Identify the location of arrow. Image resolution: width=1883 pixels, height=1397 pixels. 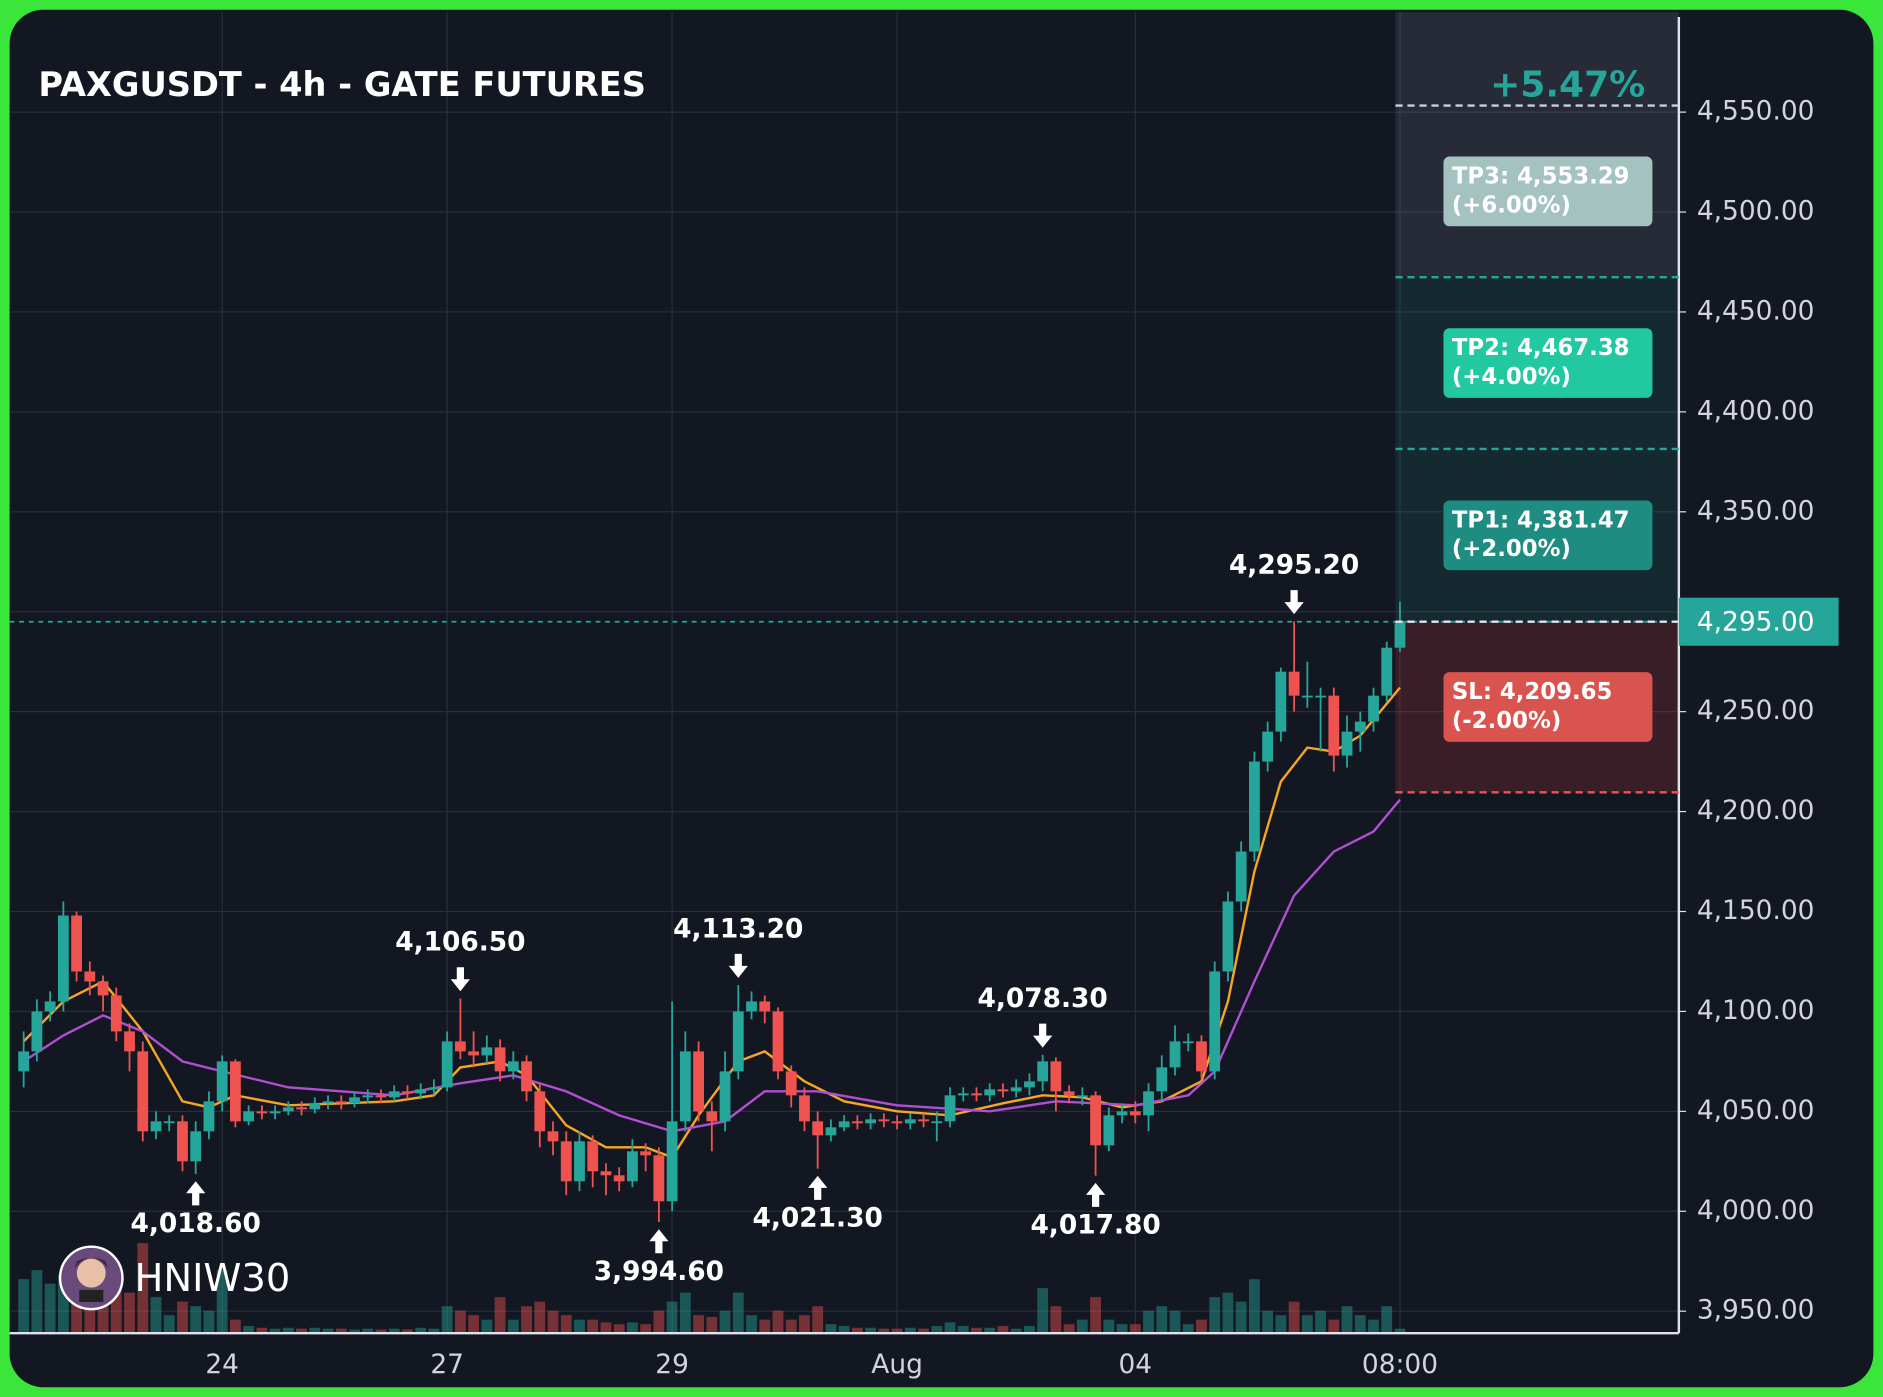
(659, 1241).